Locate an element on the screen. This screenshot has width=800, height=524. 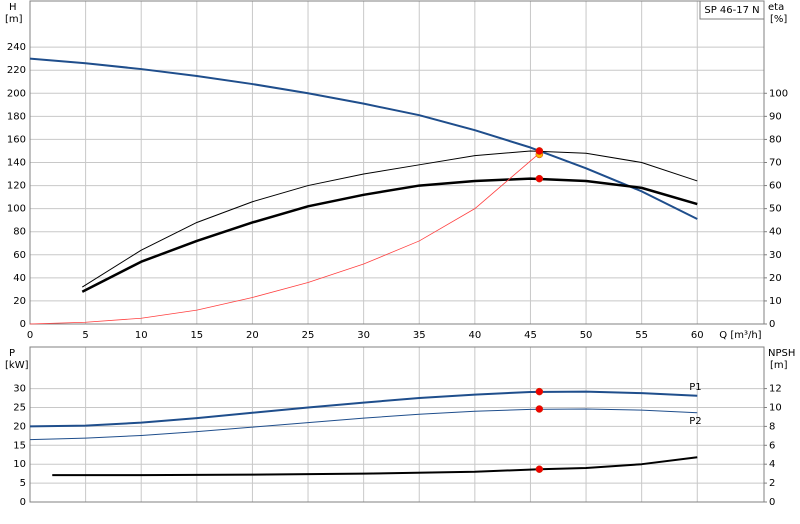
y2-axis-label: NPSH is located at coordinates (781, 353).